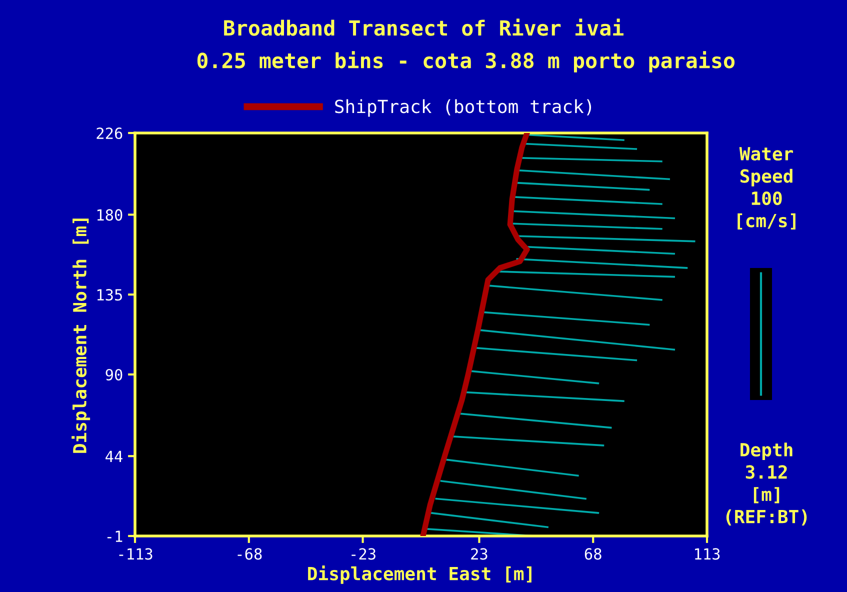 The image size is (847, 592). What do you see at coordinates (109, 215) in the screenshot?
I see `y-tick-label: 180` at bounding box center [109, 215].